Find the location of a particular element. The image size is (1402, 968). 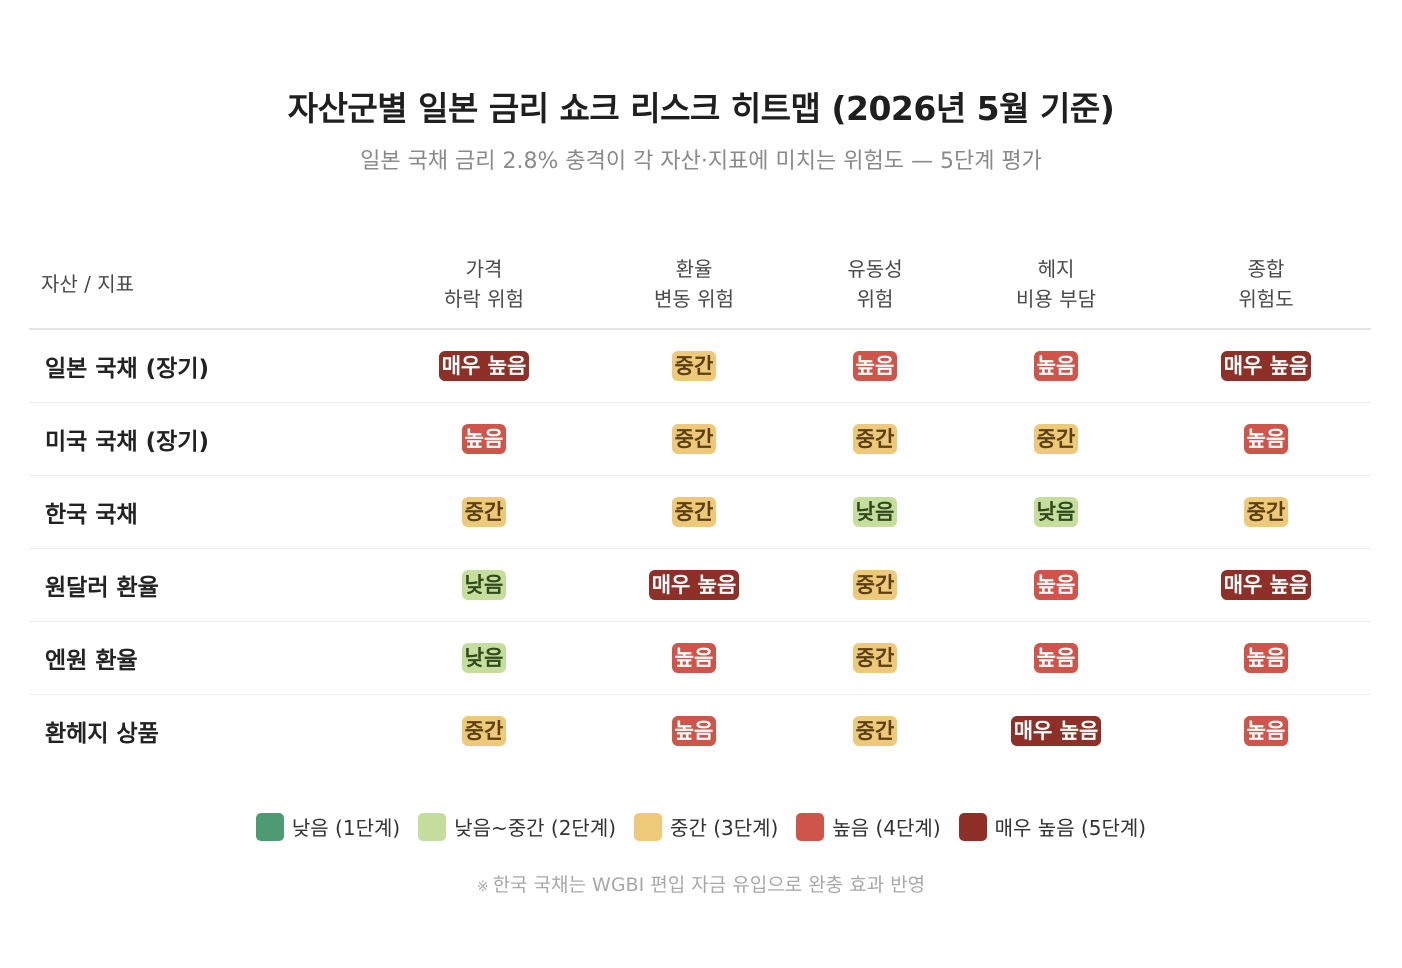

column-header-line: 비용 부담 is located at coordinates (1056, 299).